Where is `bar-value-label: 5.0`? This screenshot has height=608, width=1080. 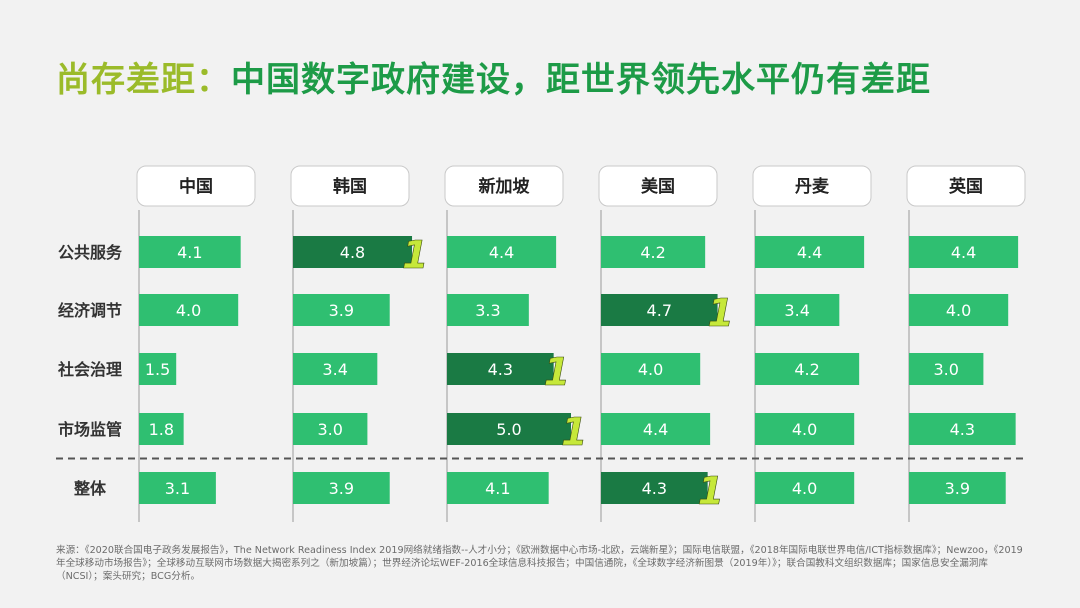
bar-value-label: 5.0 is located at coordinates (508, 429).